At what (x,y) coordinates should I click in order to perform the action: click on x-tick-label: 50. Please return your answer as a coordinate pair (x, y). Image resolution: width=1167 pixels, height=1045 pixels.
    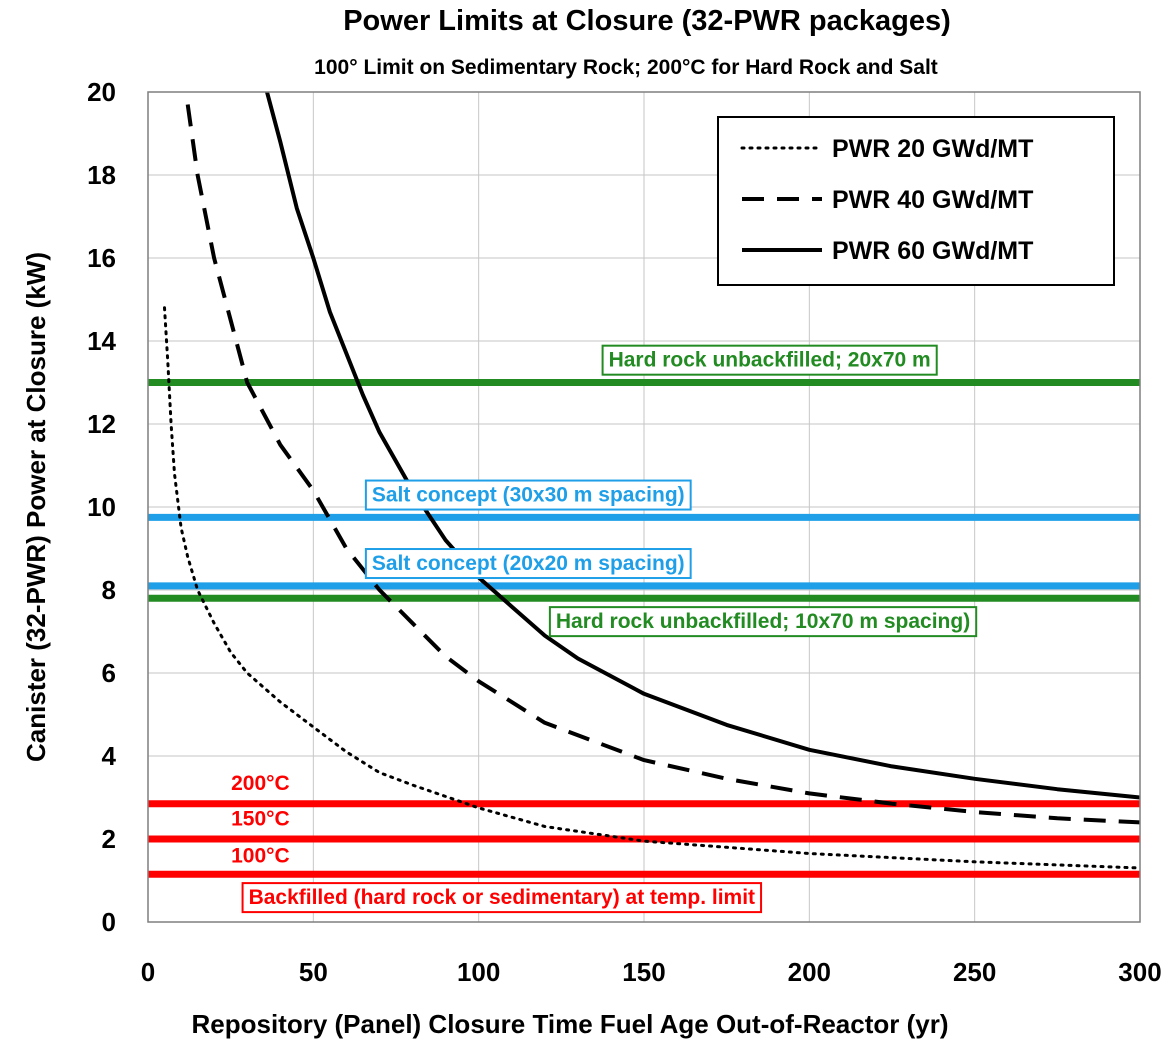
    Looking at the image, I should click on (313, 972).